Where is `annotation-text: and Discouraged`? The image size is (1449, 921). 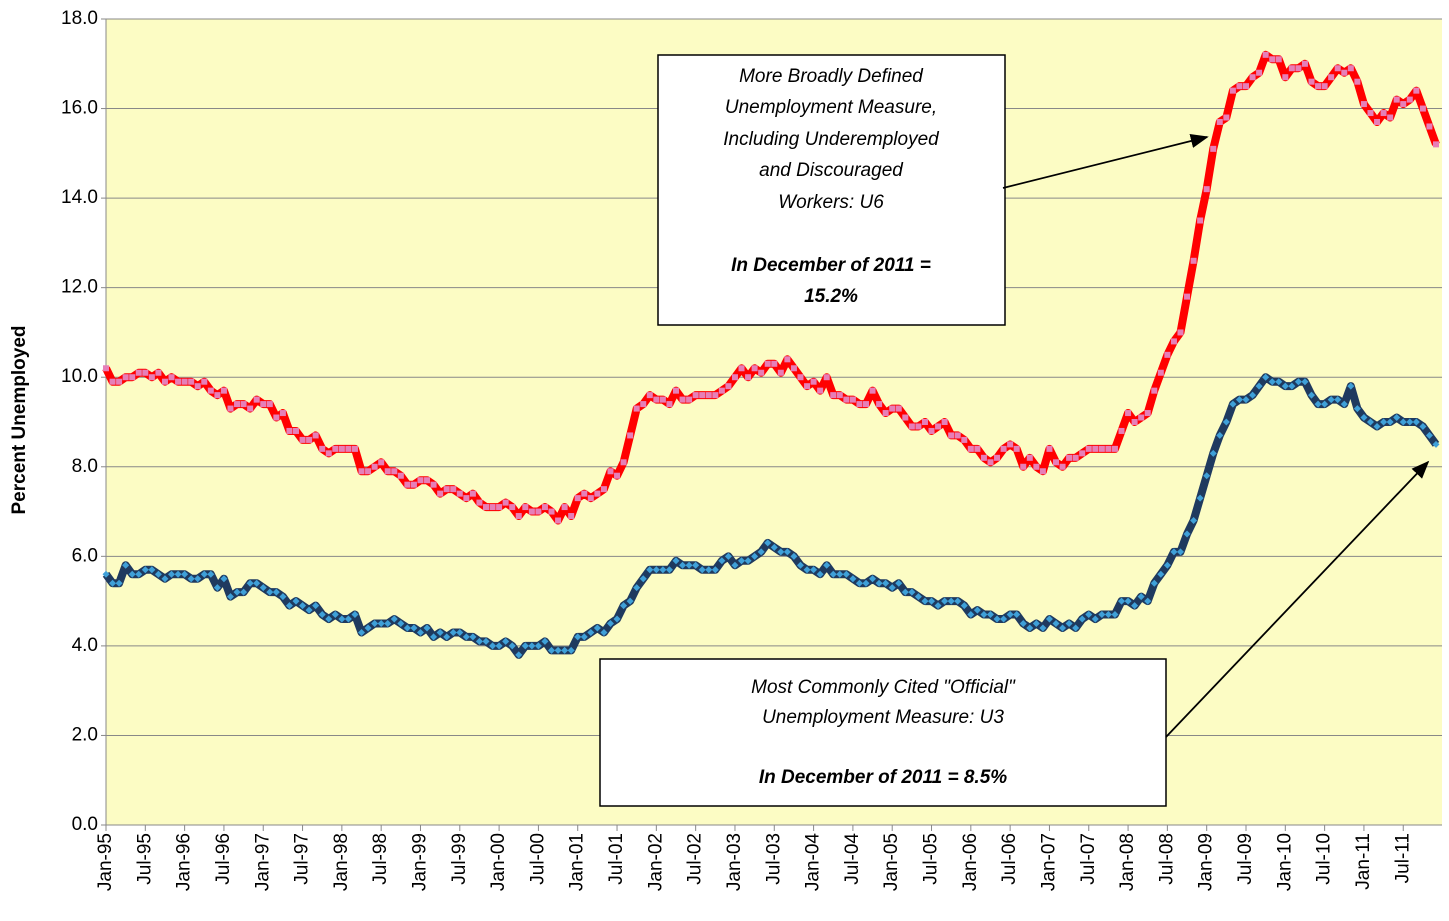 annotation-text: and Discouraged is located at coordinates (831, 170).